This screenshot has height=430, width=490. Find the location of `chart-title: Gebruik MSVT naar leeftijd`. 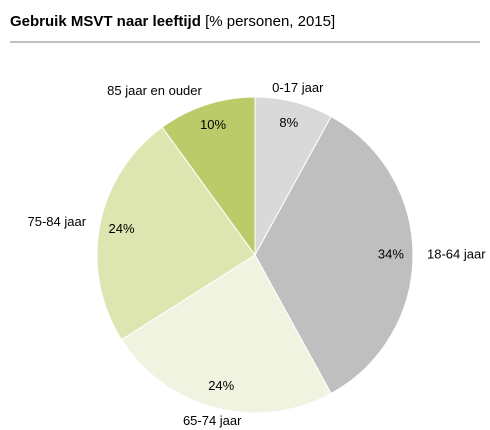

chart-title: Gebruik MSVT naar leeftijd is located at coordinates (105, 21).